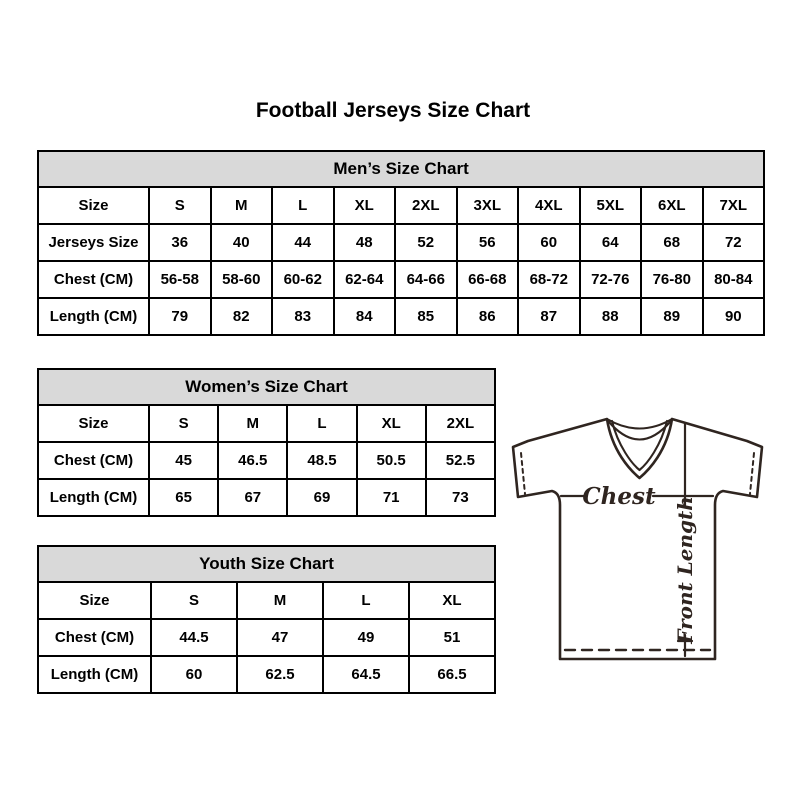 This screenshot has width=800, height=800. Describe the element at coordinates (487, 205) in the screenshot. I see `data-cell: 3XL` at that location.